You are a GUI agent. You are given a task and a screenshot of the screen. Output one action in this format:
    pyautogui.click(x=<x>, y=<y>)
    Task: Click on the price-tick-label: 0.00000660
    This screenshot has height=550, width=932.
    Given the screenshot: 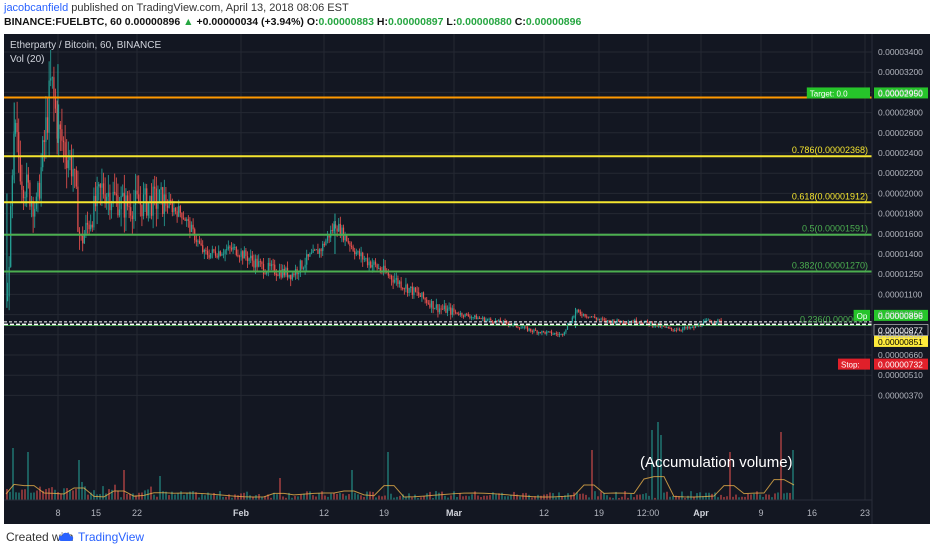 What is the action you would take?
    pyautogui.click(x=900, y=355)
    